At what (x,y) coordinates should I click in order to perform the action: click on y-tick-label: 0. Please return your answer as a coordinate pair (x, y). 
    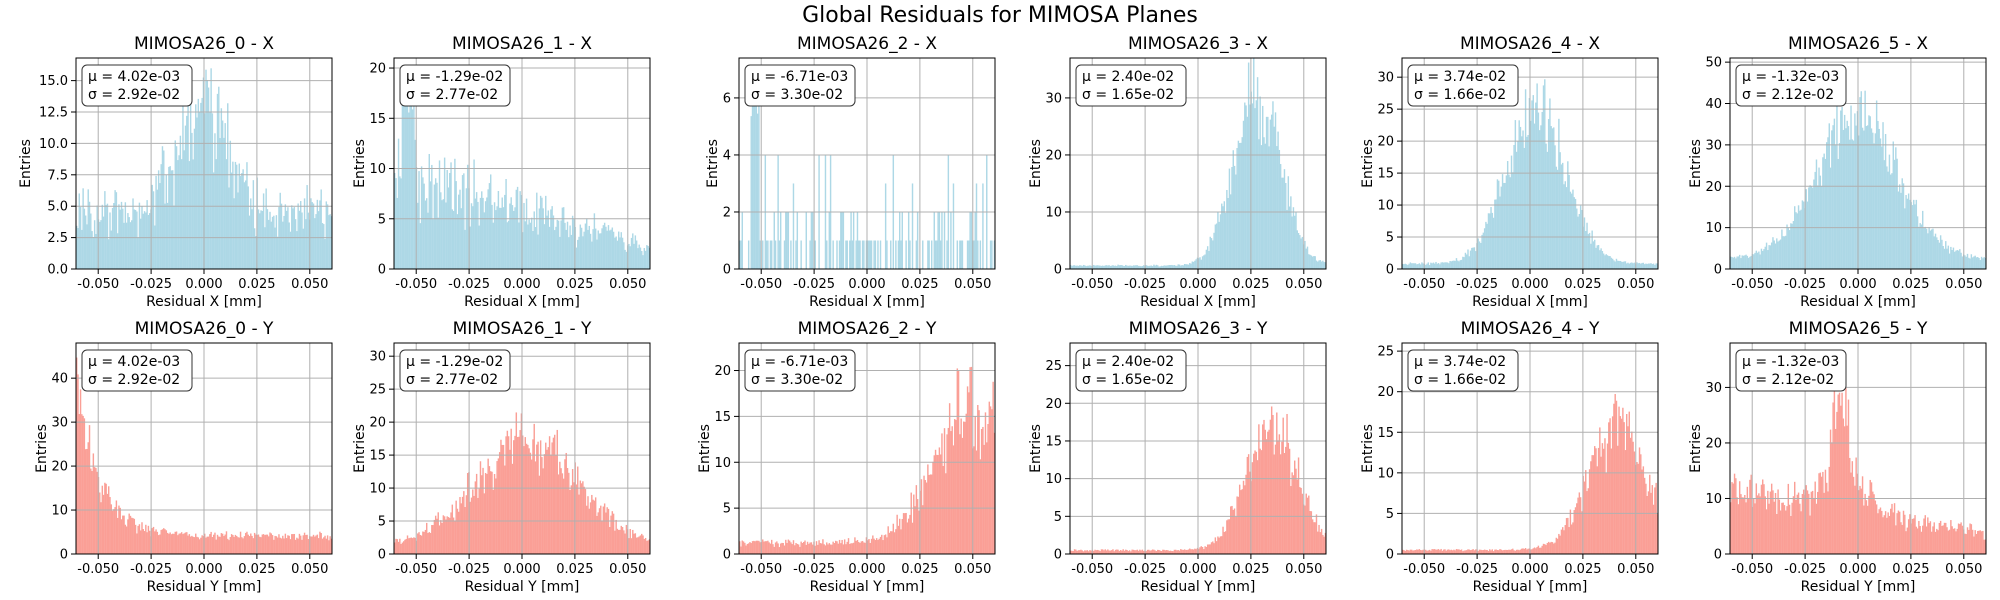
    Looking at the image, I should click on (1390, 270).